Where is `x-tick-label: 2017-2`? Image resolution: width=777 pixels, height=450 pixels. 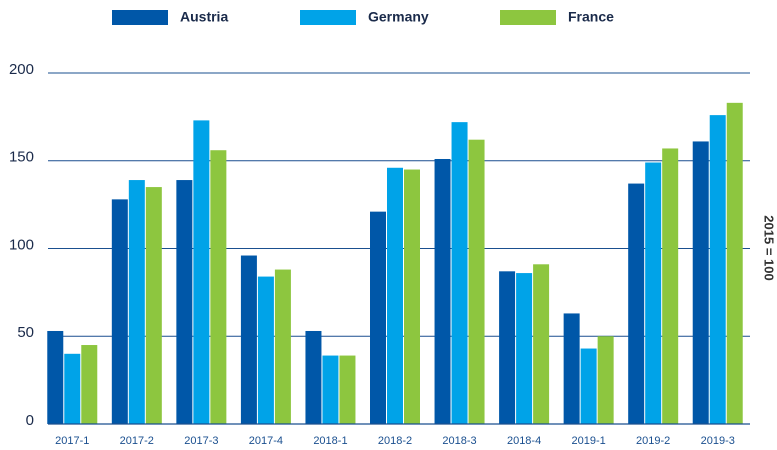
x-tick-label: 2017-2 is located at coordinates (137, 441).